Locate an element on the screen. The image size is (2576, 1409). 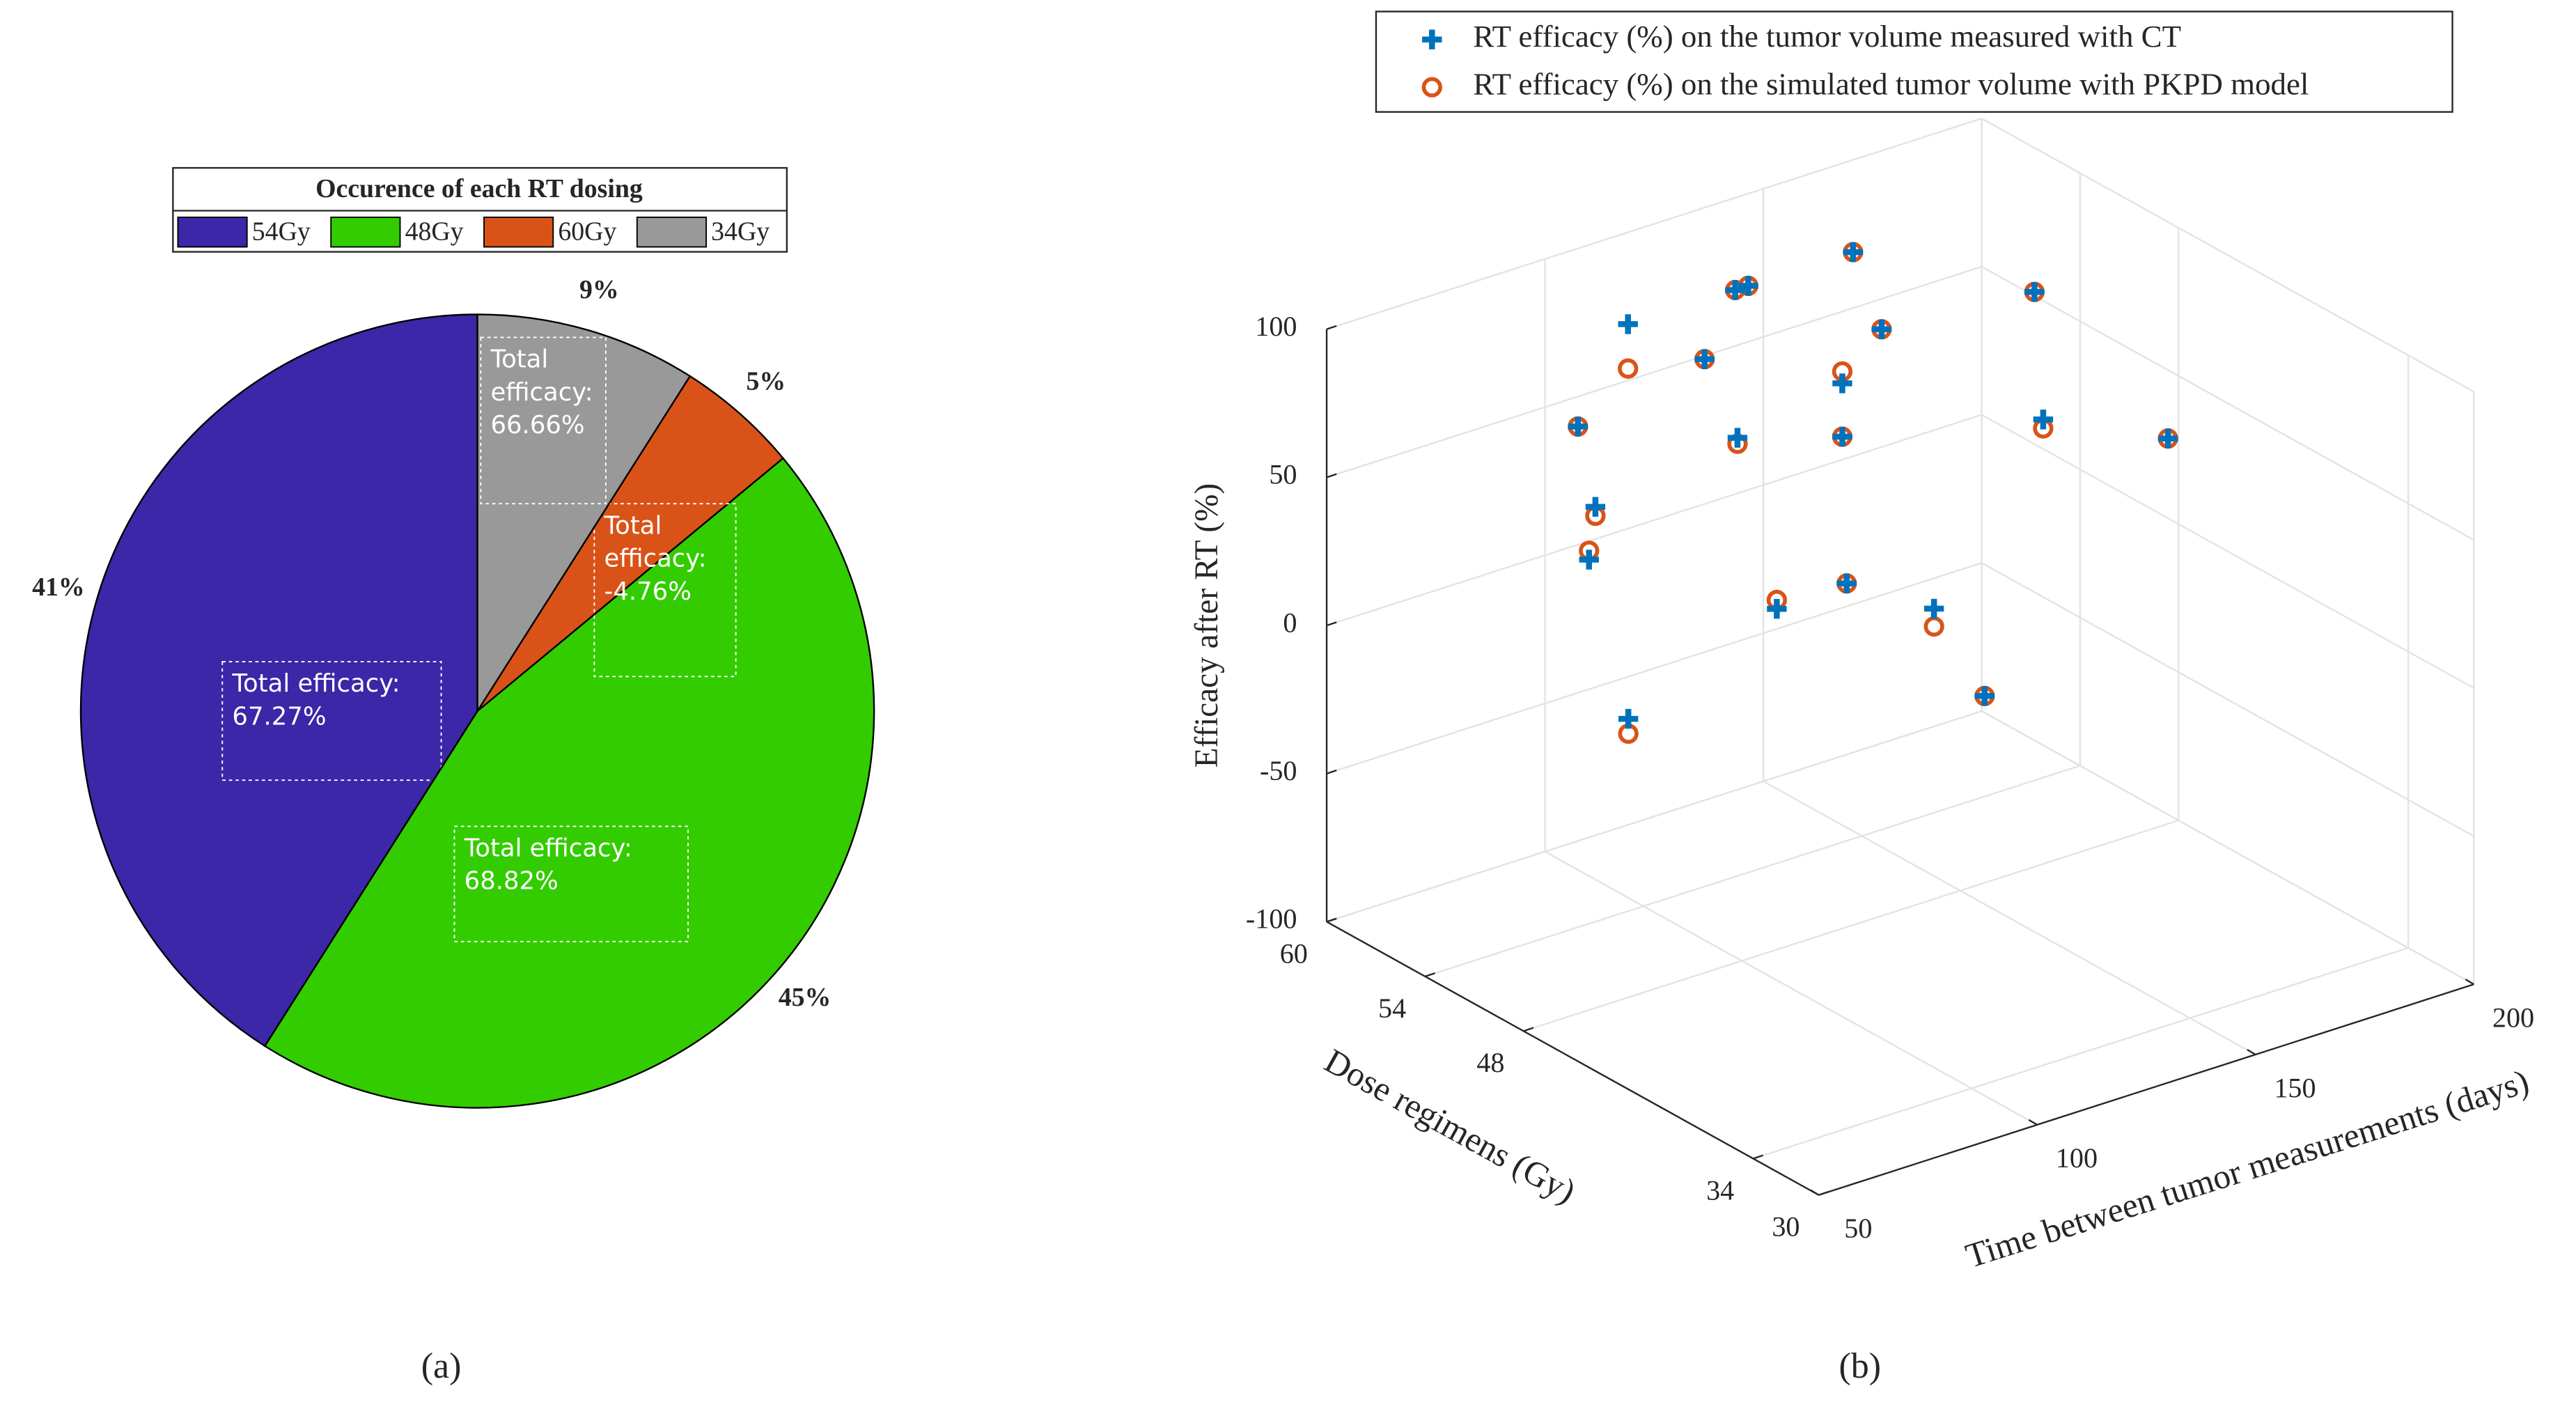
y-tick-label: 100 is located at coordinates (2077, 1158).